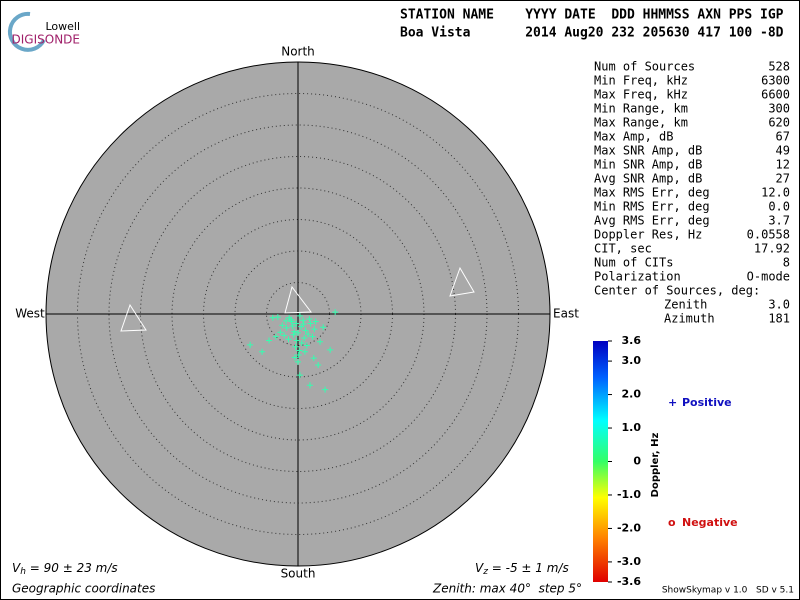 Image resolution: width=800 pixels, height=600 pixels. Describe the element at coordinates (26, 31) in the screenshot. I see `logo-arc` at that location.